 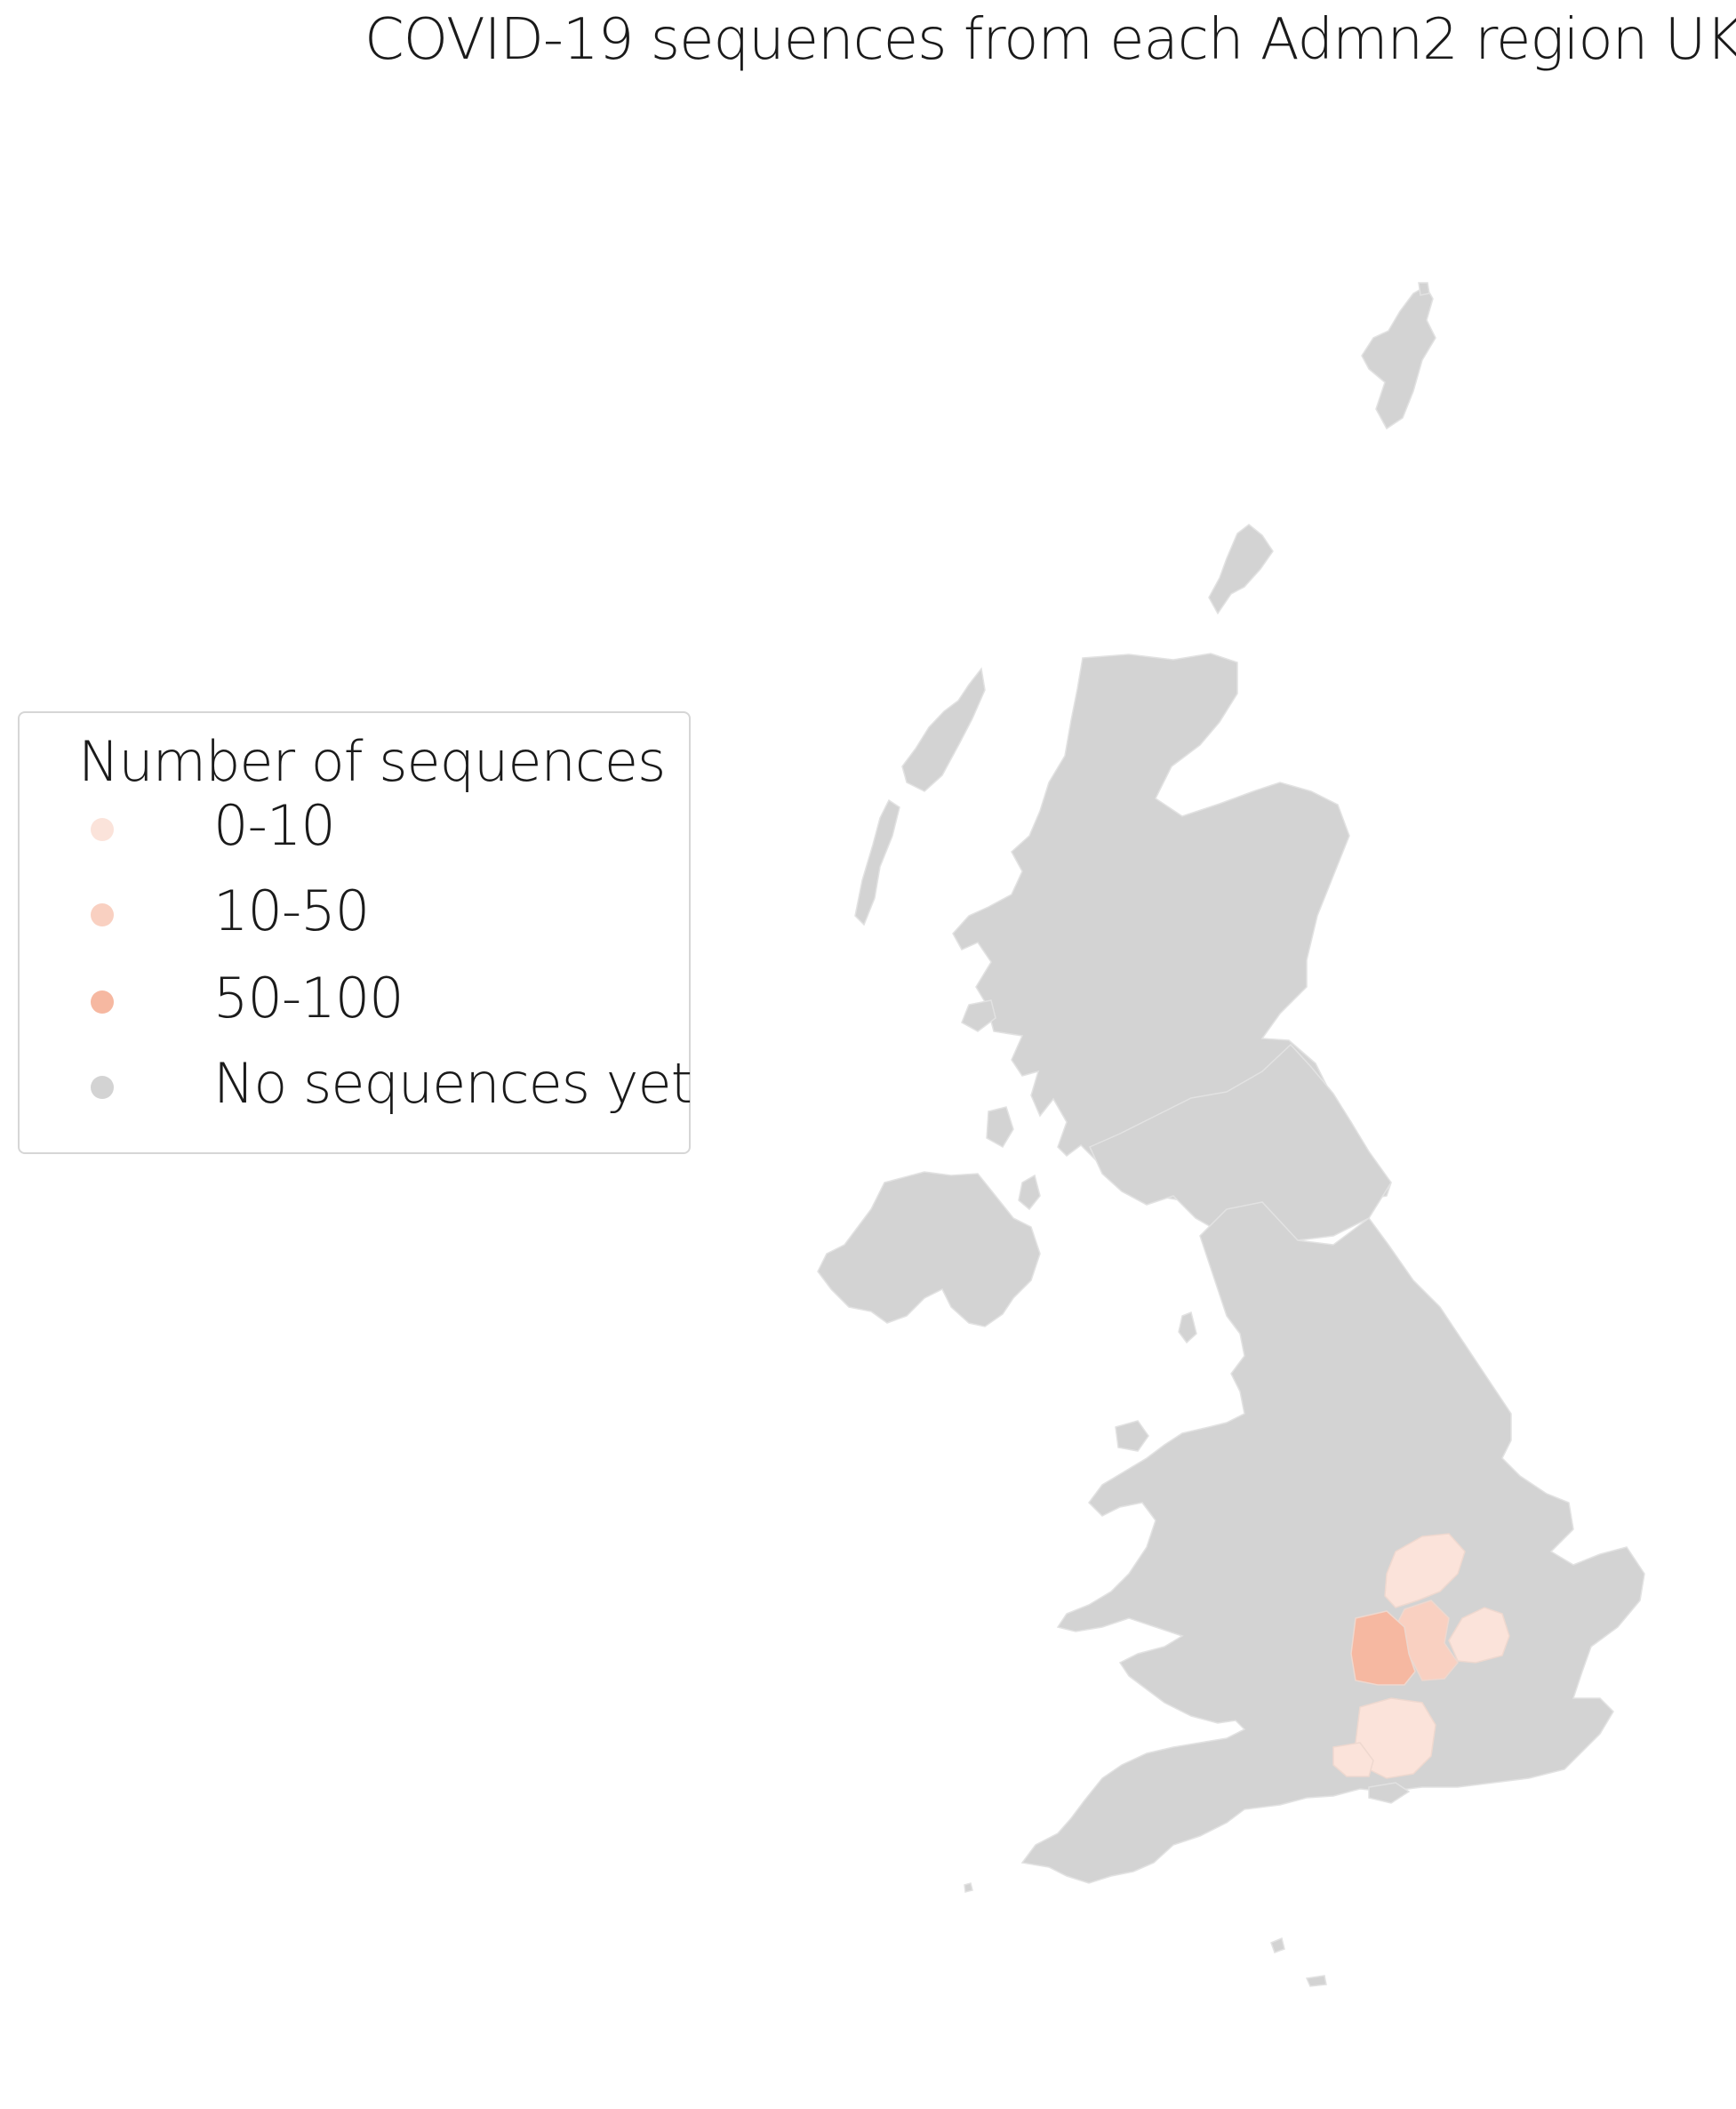 I want to click on region-arran, so click(x=1029, y=1193).